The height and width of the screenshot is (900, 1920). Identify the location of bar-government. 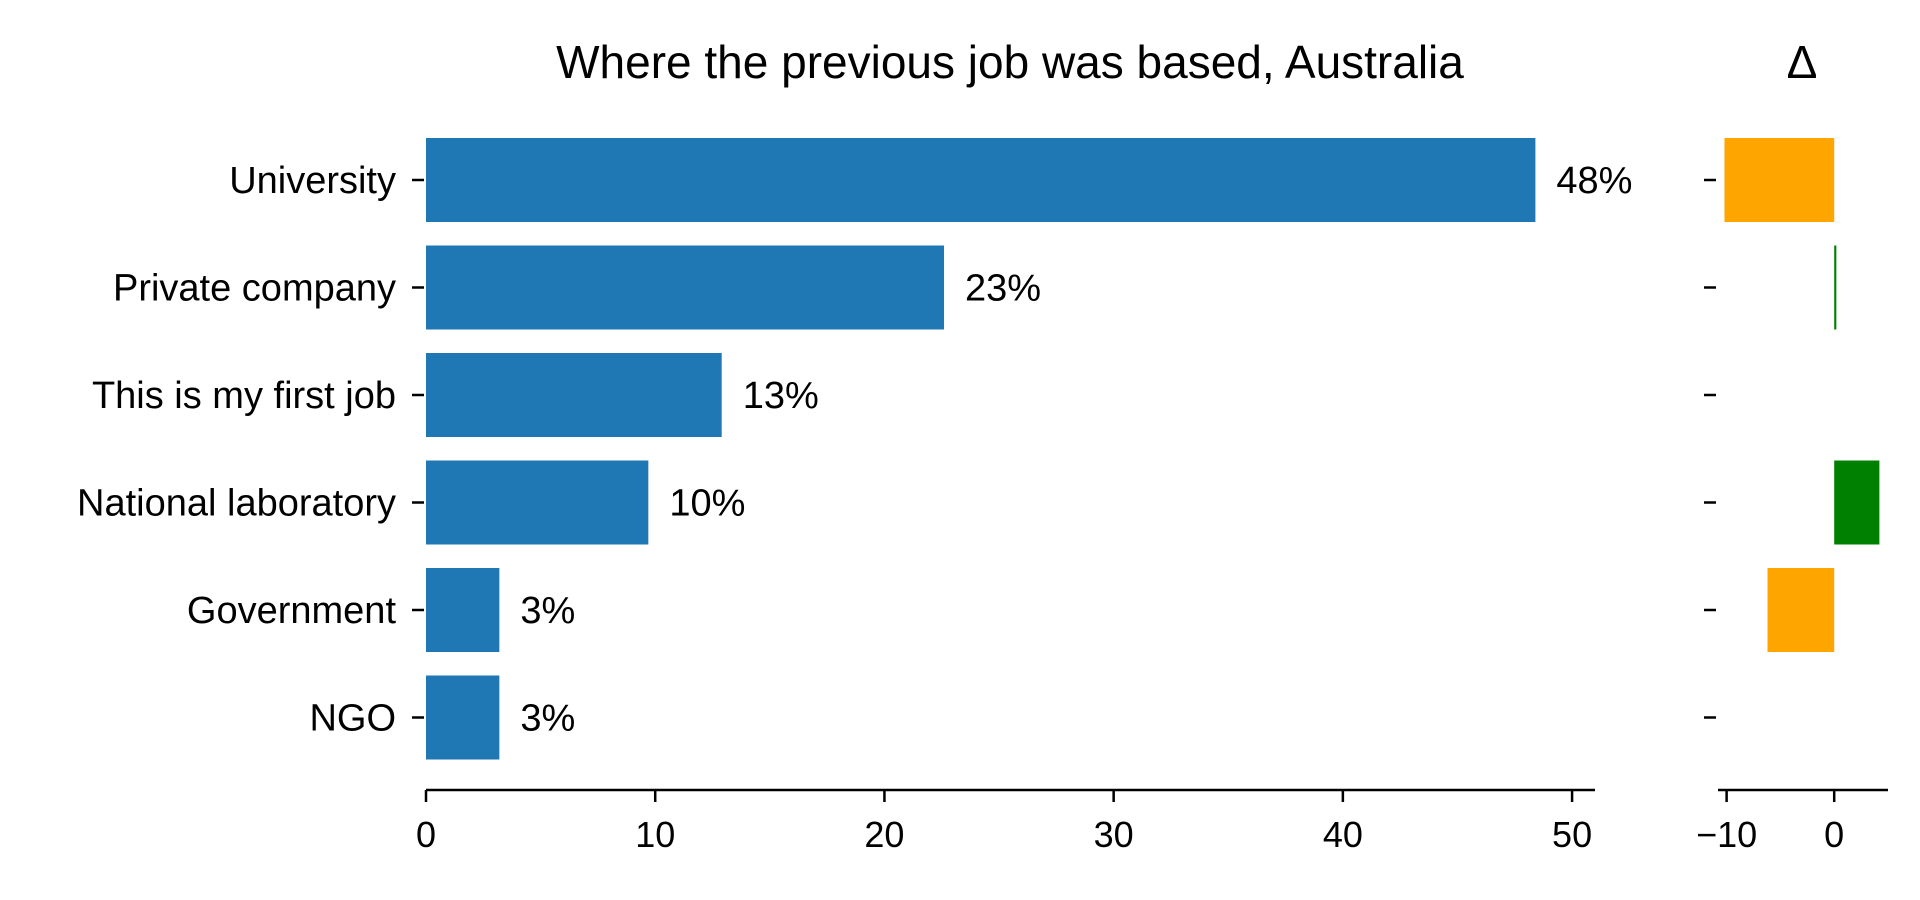
(463, 610).